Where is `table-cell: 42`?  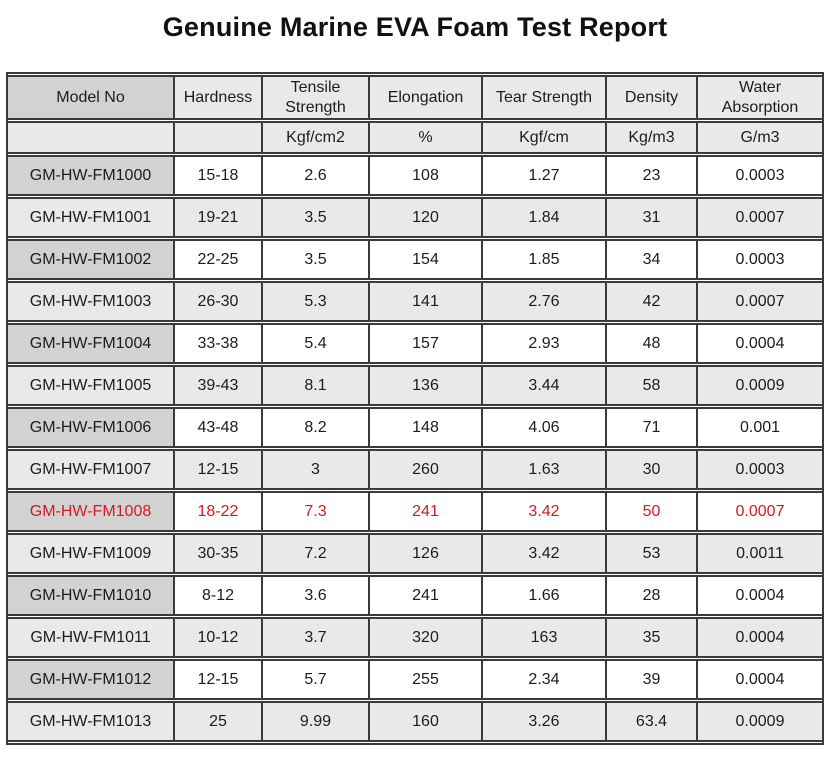
table-cell: 42 is located at coordinates (652, 301).